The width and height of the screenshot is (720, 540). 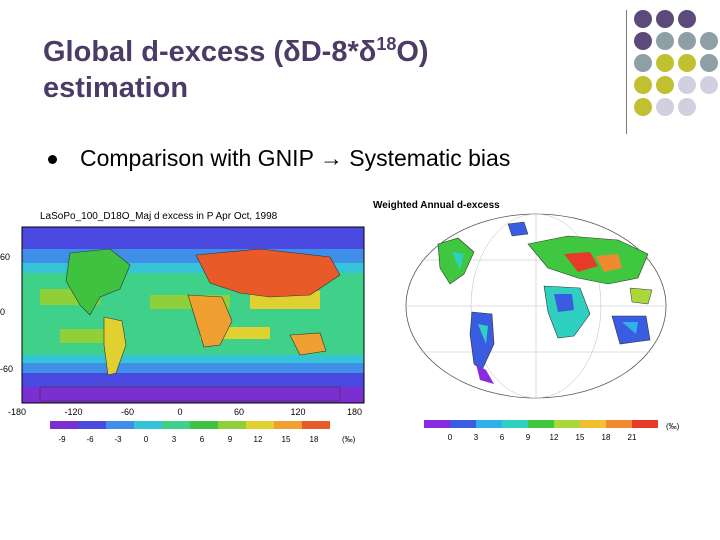 What do you see at coordinates (116, 88) in the screenshot?
I see `title-line2: estimation` at bounding box center [116, 88].